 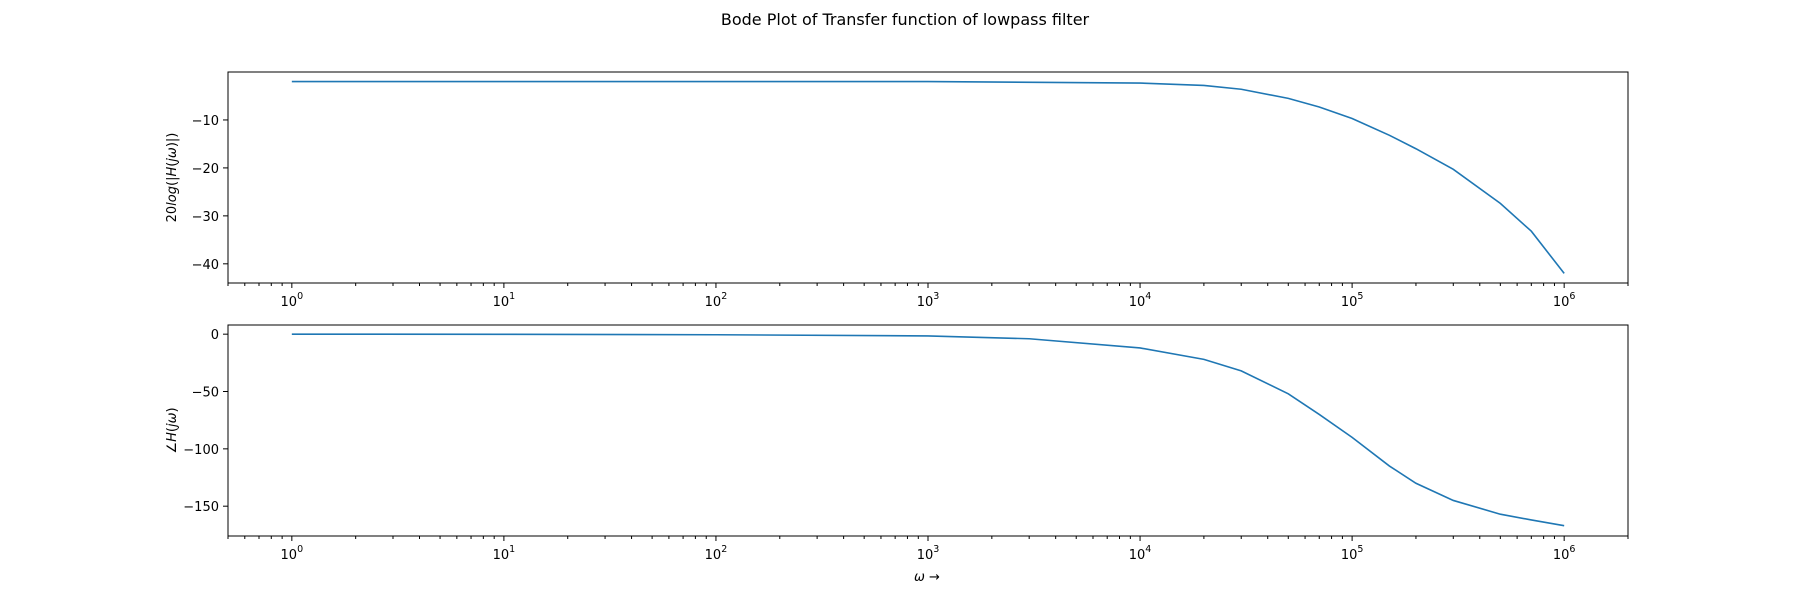 I want to click on phase-y-axis-label: ∠H(jω), so click(x=172, y=430).